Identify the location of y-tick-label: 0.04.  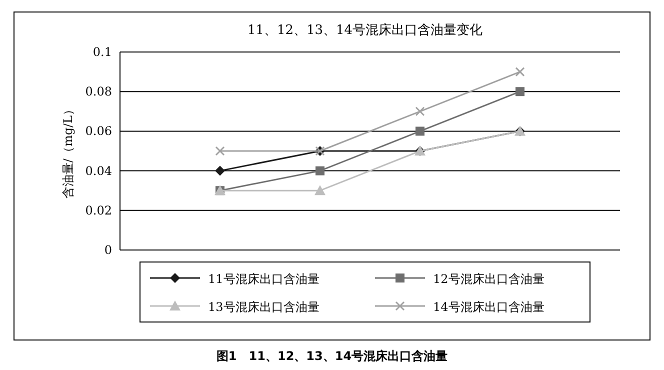
(98, 171).